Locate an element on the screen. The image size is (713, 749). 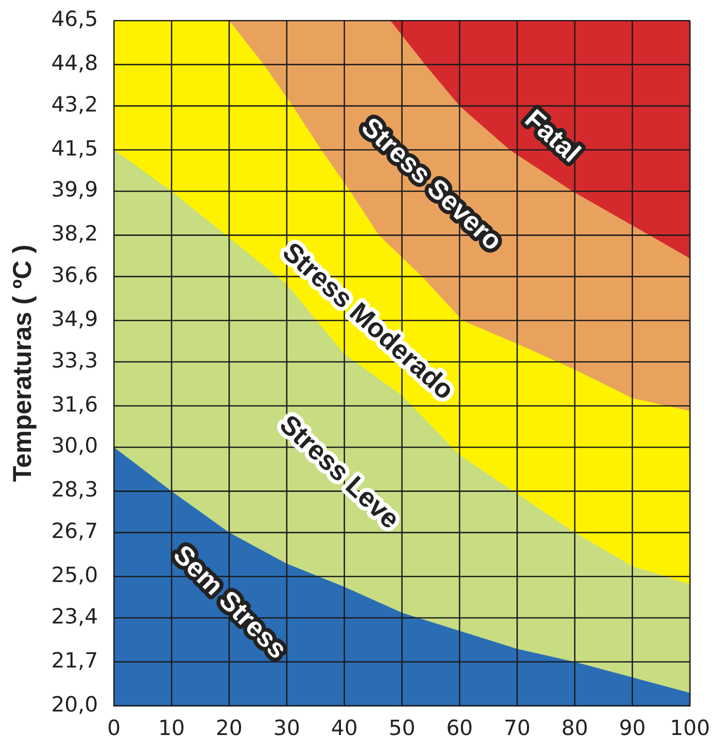
x-tick-label: 70 is located at coordinates (517, 728).